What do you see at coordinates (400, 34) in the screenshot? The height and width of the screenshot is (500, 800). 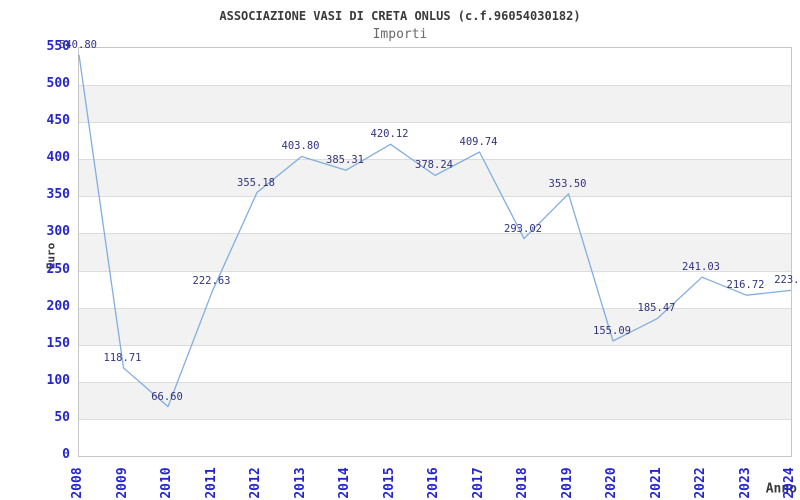 I see `chart-subtitle: Importi` at bounding box center [400, 34].